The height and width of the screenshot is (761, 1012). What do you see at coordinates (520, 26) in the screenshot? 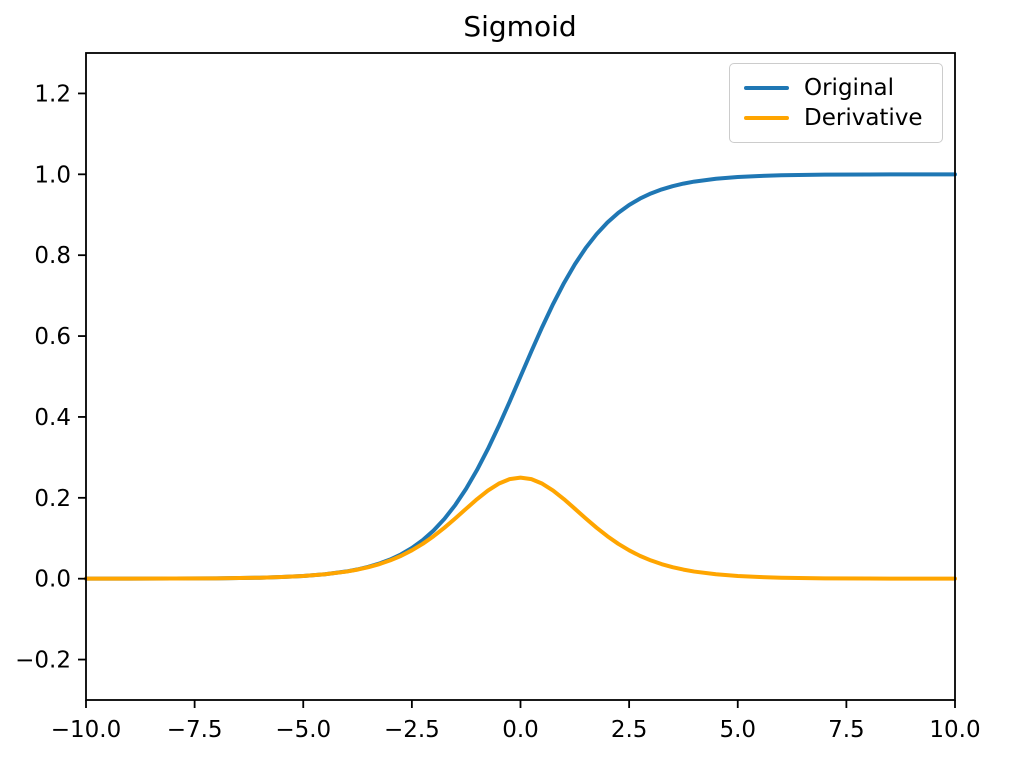
I see `chart-title: Sigmoid` at bounding box center [520, 26].